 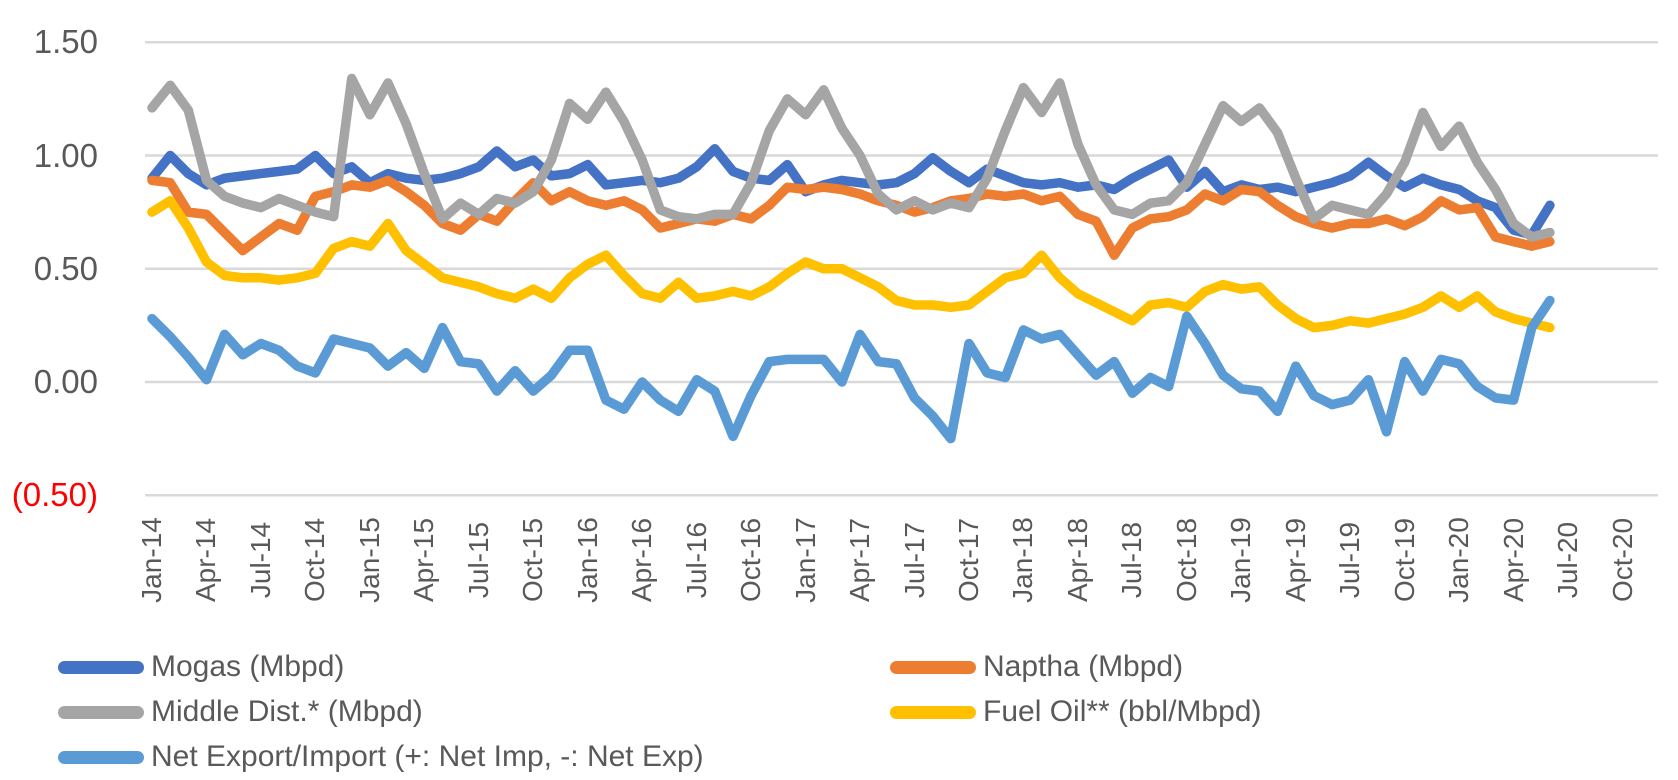 What do you see at coordinates (751, 560) in the screenshot?
I see `x-tick-label-Oct-16: Oct-16` at bounding box center [751, 560].